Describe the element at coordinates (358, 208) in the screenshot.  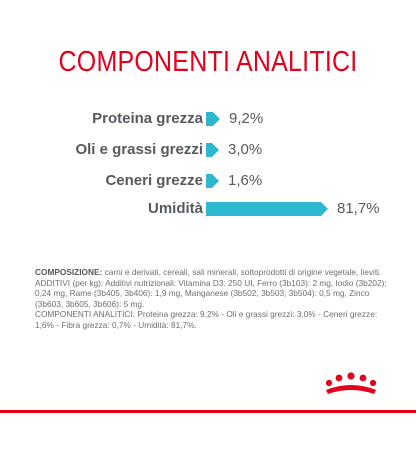
I see `value-label: 81,7%` at that location.